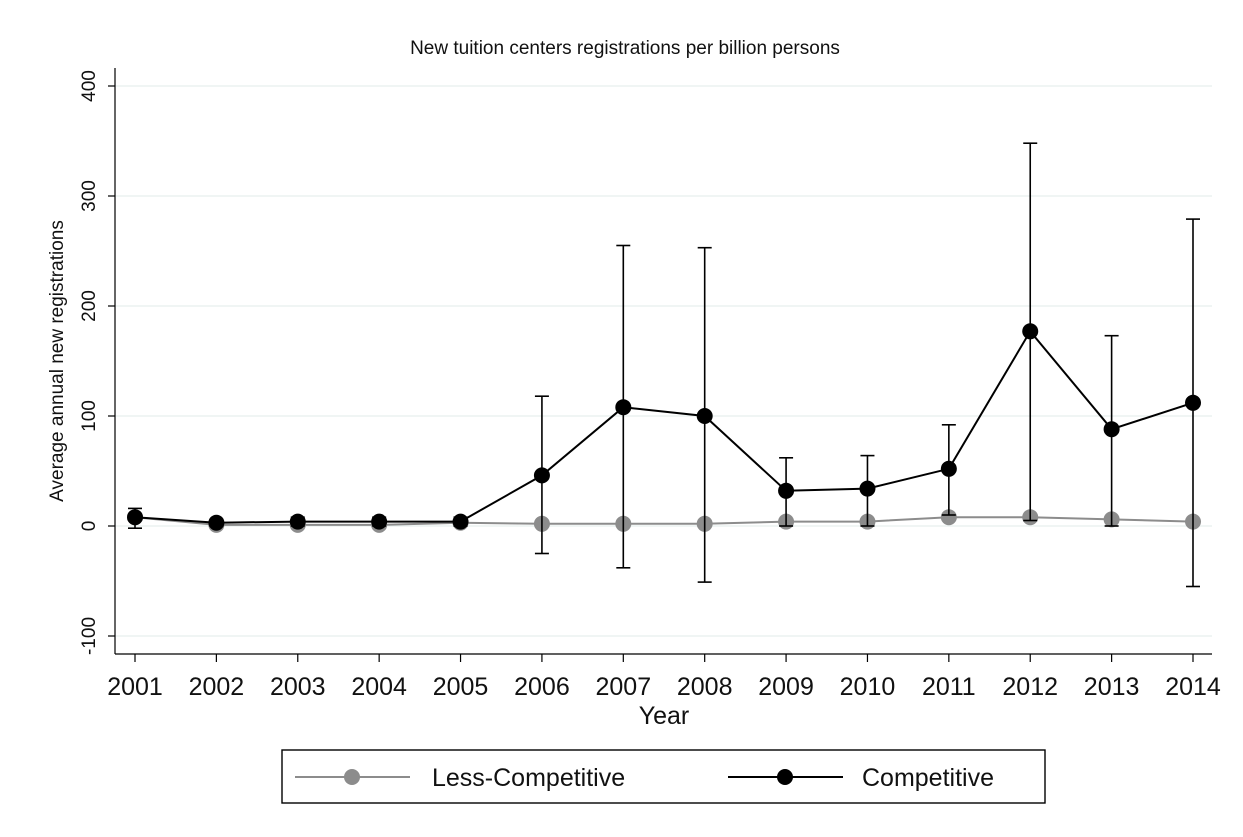 Image resolution: width=1243 pixels, height=837 pixels. What do you see at coordinates (89, 636) in the screenshot?
I see `y-tick-label: -100` at bounding box center [89, 636].